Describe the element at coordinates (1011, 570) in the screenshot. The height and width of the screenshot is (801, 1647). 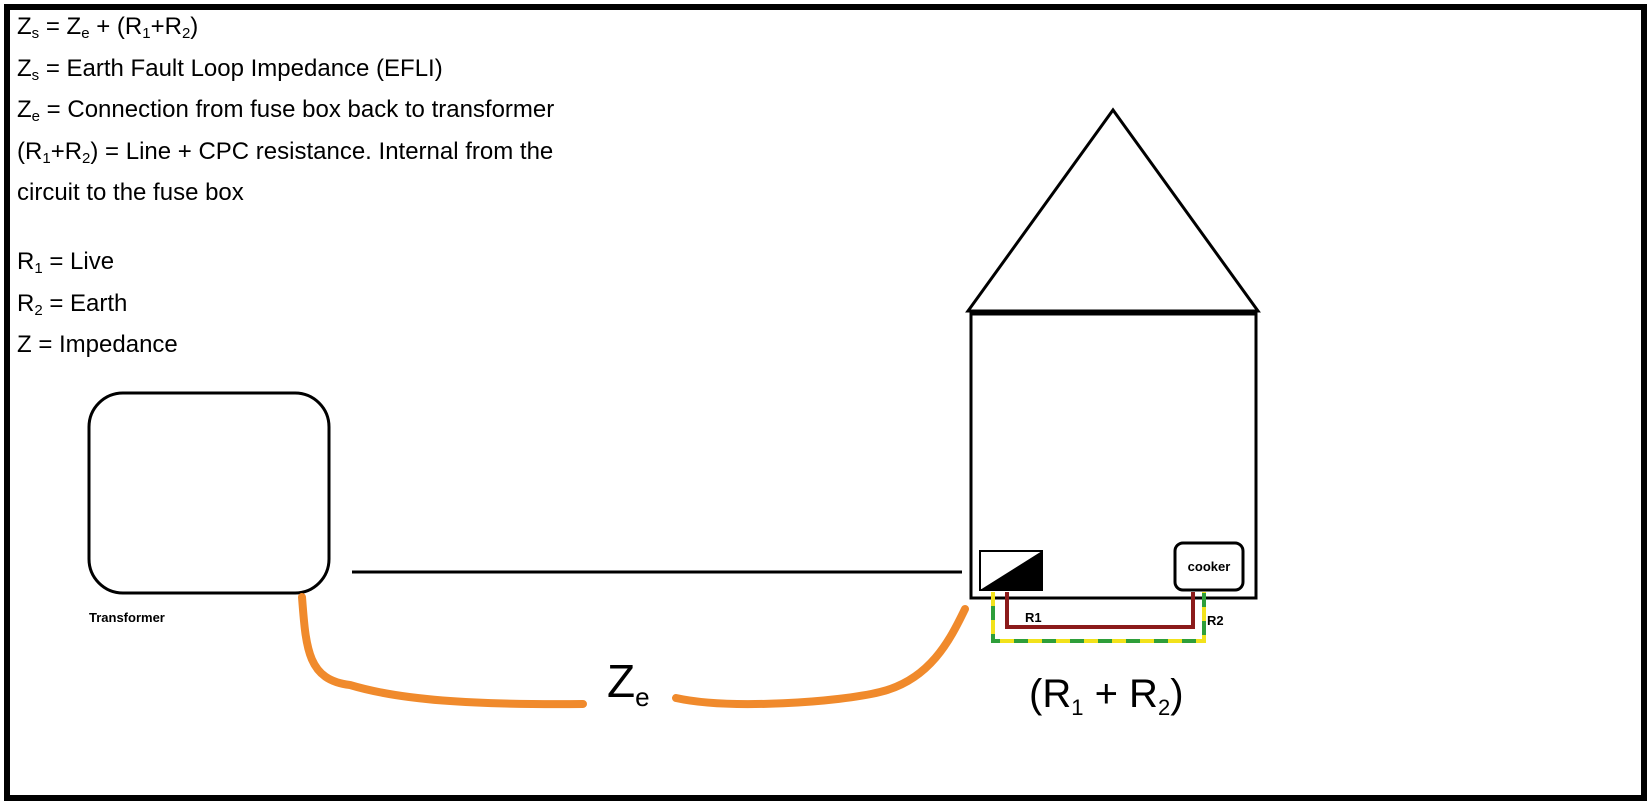
I see `fuse-box-fill` at that location.